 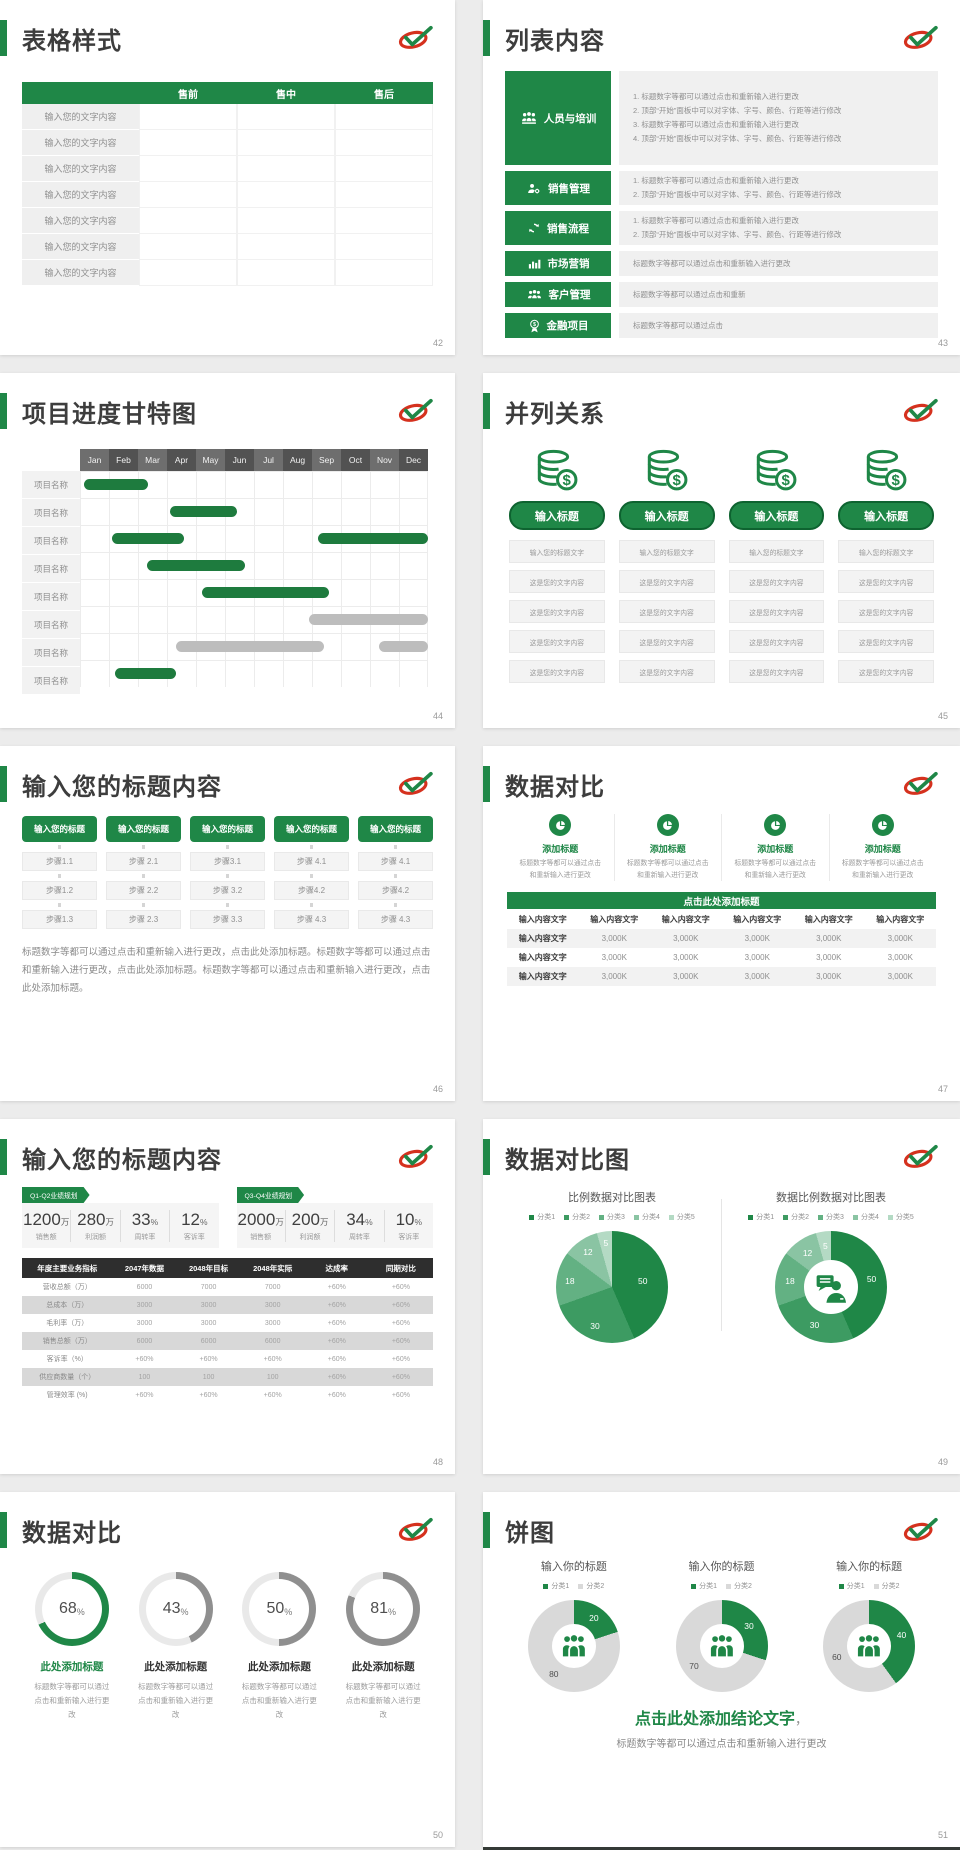 What do you see at coordinates (194, 1237) in the screenshot?
I see `stat-label: 客诉率` at bounding box center [194, 1237].